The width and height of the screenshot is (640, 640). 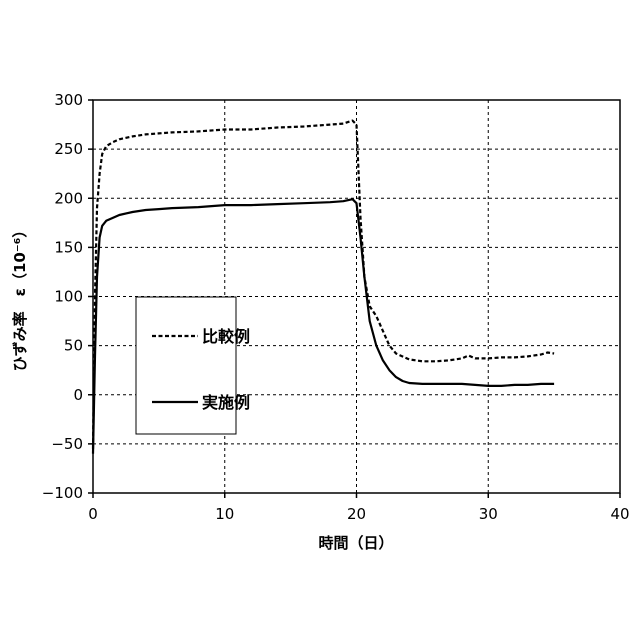 I want to click on legend: 比較例 実施例, so click(x=193, y=365).